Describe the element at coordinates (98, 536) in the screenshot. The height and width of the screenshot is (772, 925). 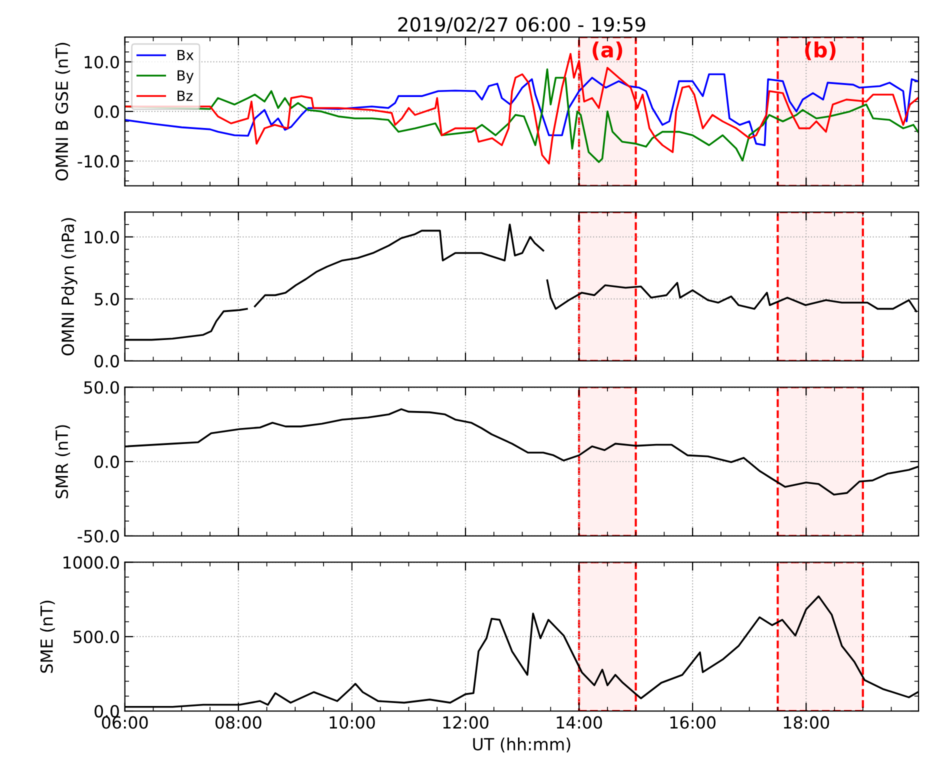
I see `y-tick-label: -50.0` at that location.